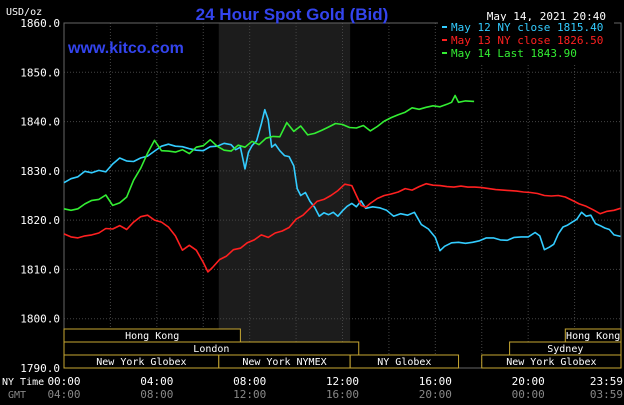  What do you see at coordinates (342, 381) in the screenshot?
I see `x-tick-label-ny: 12:00` at bounding box center [342, 381].